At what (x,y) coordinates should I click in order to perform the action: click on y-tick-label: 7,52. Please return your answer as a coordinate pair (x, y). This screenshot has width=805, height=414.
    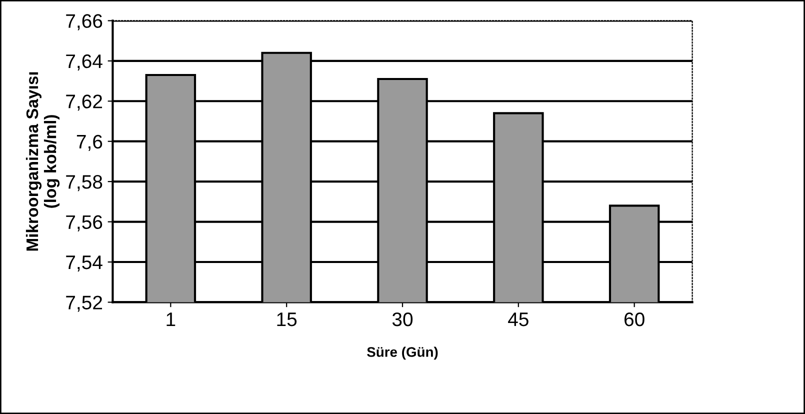
    Looking at the image, I should click on (84, 304).